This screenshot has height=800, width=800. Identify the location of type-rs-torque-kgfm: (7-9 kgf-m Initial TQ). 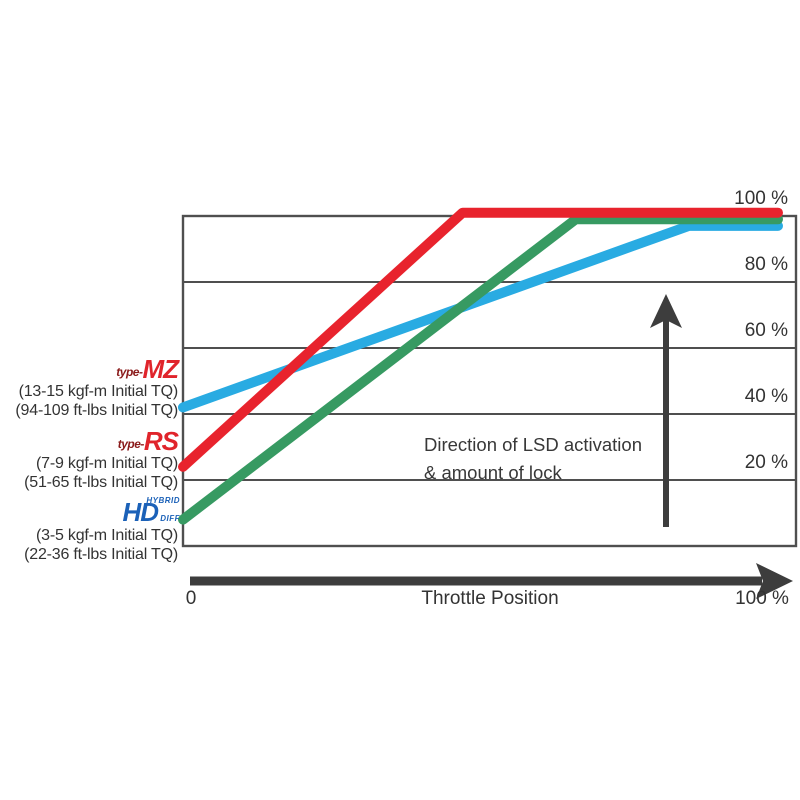
(107, 463).